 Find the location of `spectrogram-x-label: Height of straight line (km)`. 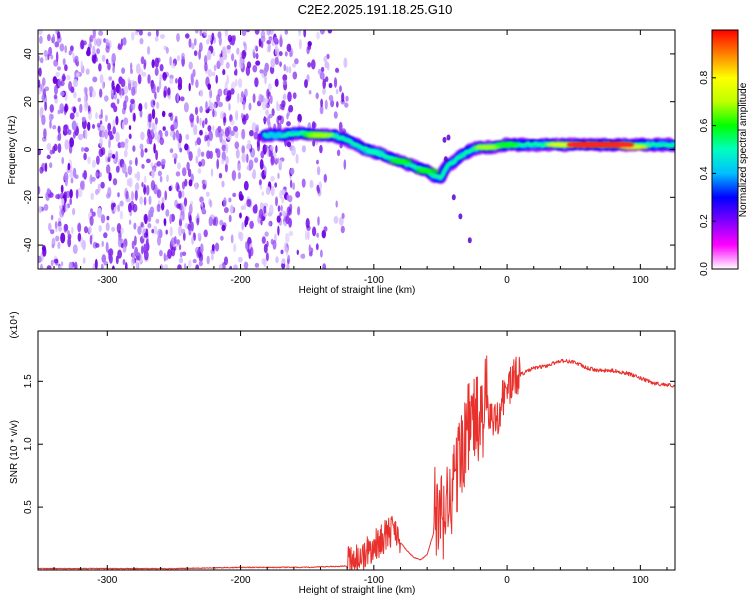

spectrogram-x-label: Height of straight line (km) is located at coordinates (357, 290).